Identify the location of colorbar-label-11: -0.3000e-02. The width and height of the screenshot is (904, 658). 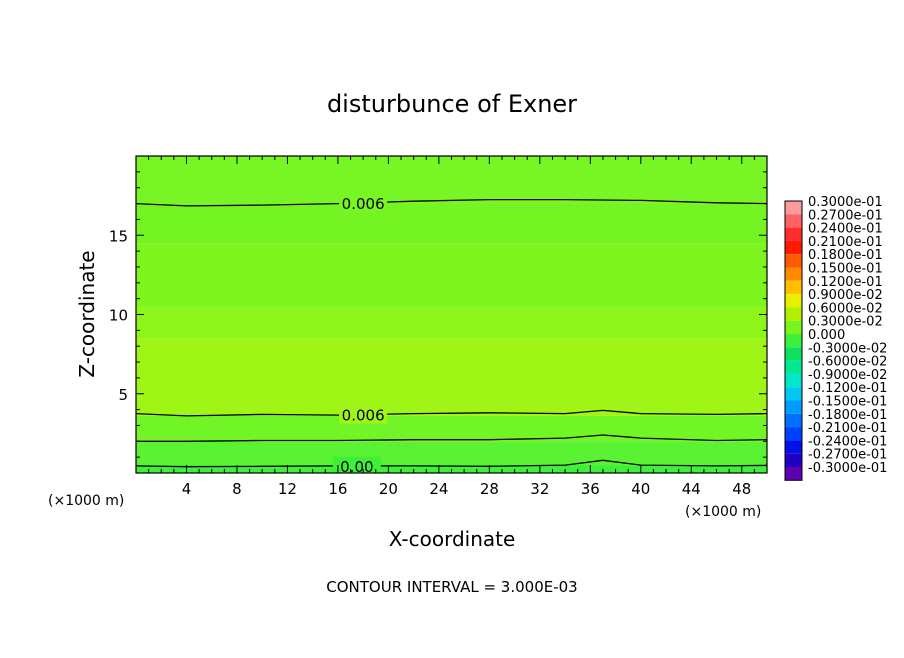
(847, 348).